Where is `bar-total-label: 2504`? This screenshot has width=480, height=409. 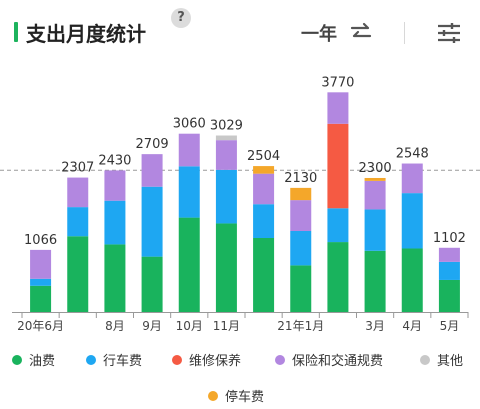 bar-total-label: 2504 is located at coordinates (263, 156).